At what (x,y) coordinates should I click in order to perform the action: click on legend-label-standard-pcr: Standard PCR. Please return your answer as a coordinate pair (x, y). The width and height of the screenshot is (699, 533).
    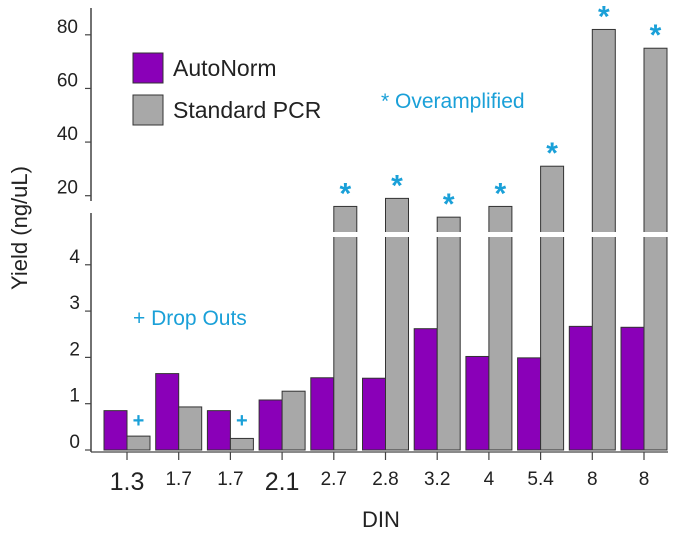
    Looking at the image, I should click on (247, 110).